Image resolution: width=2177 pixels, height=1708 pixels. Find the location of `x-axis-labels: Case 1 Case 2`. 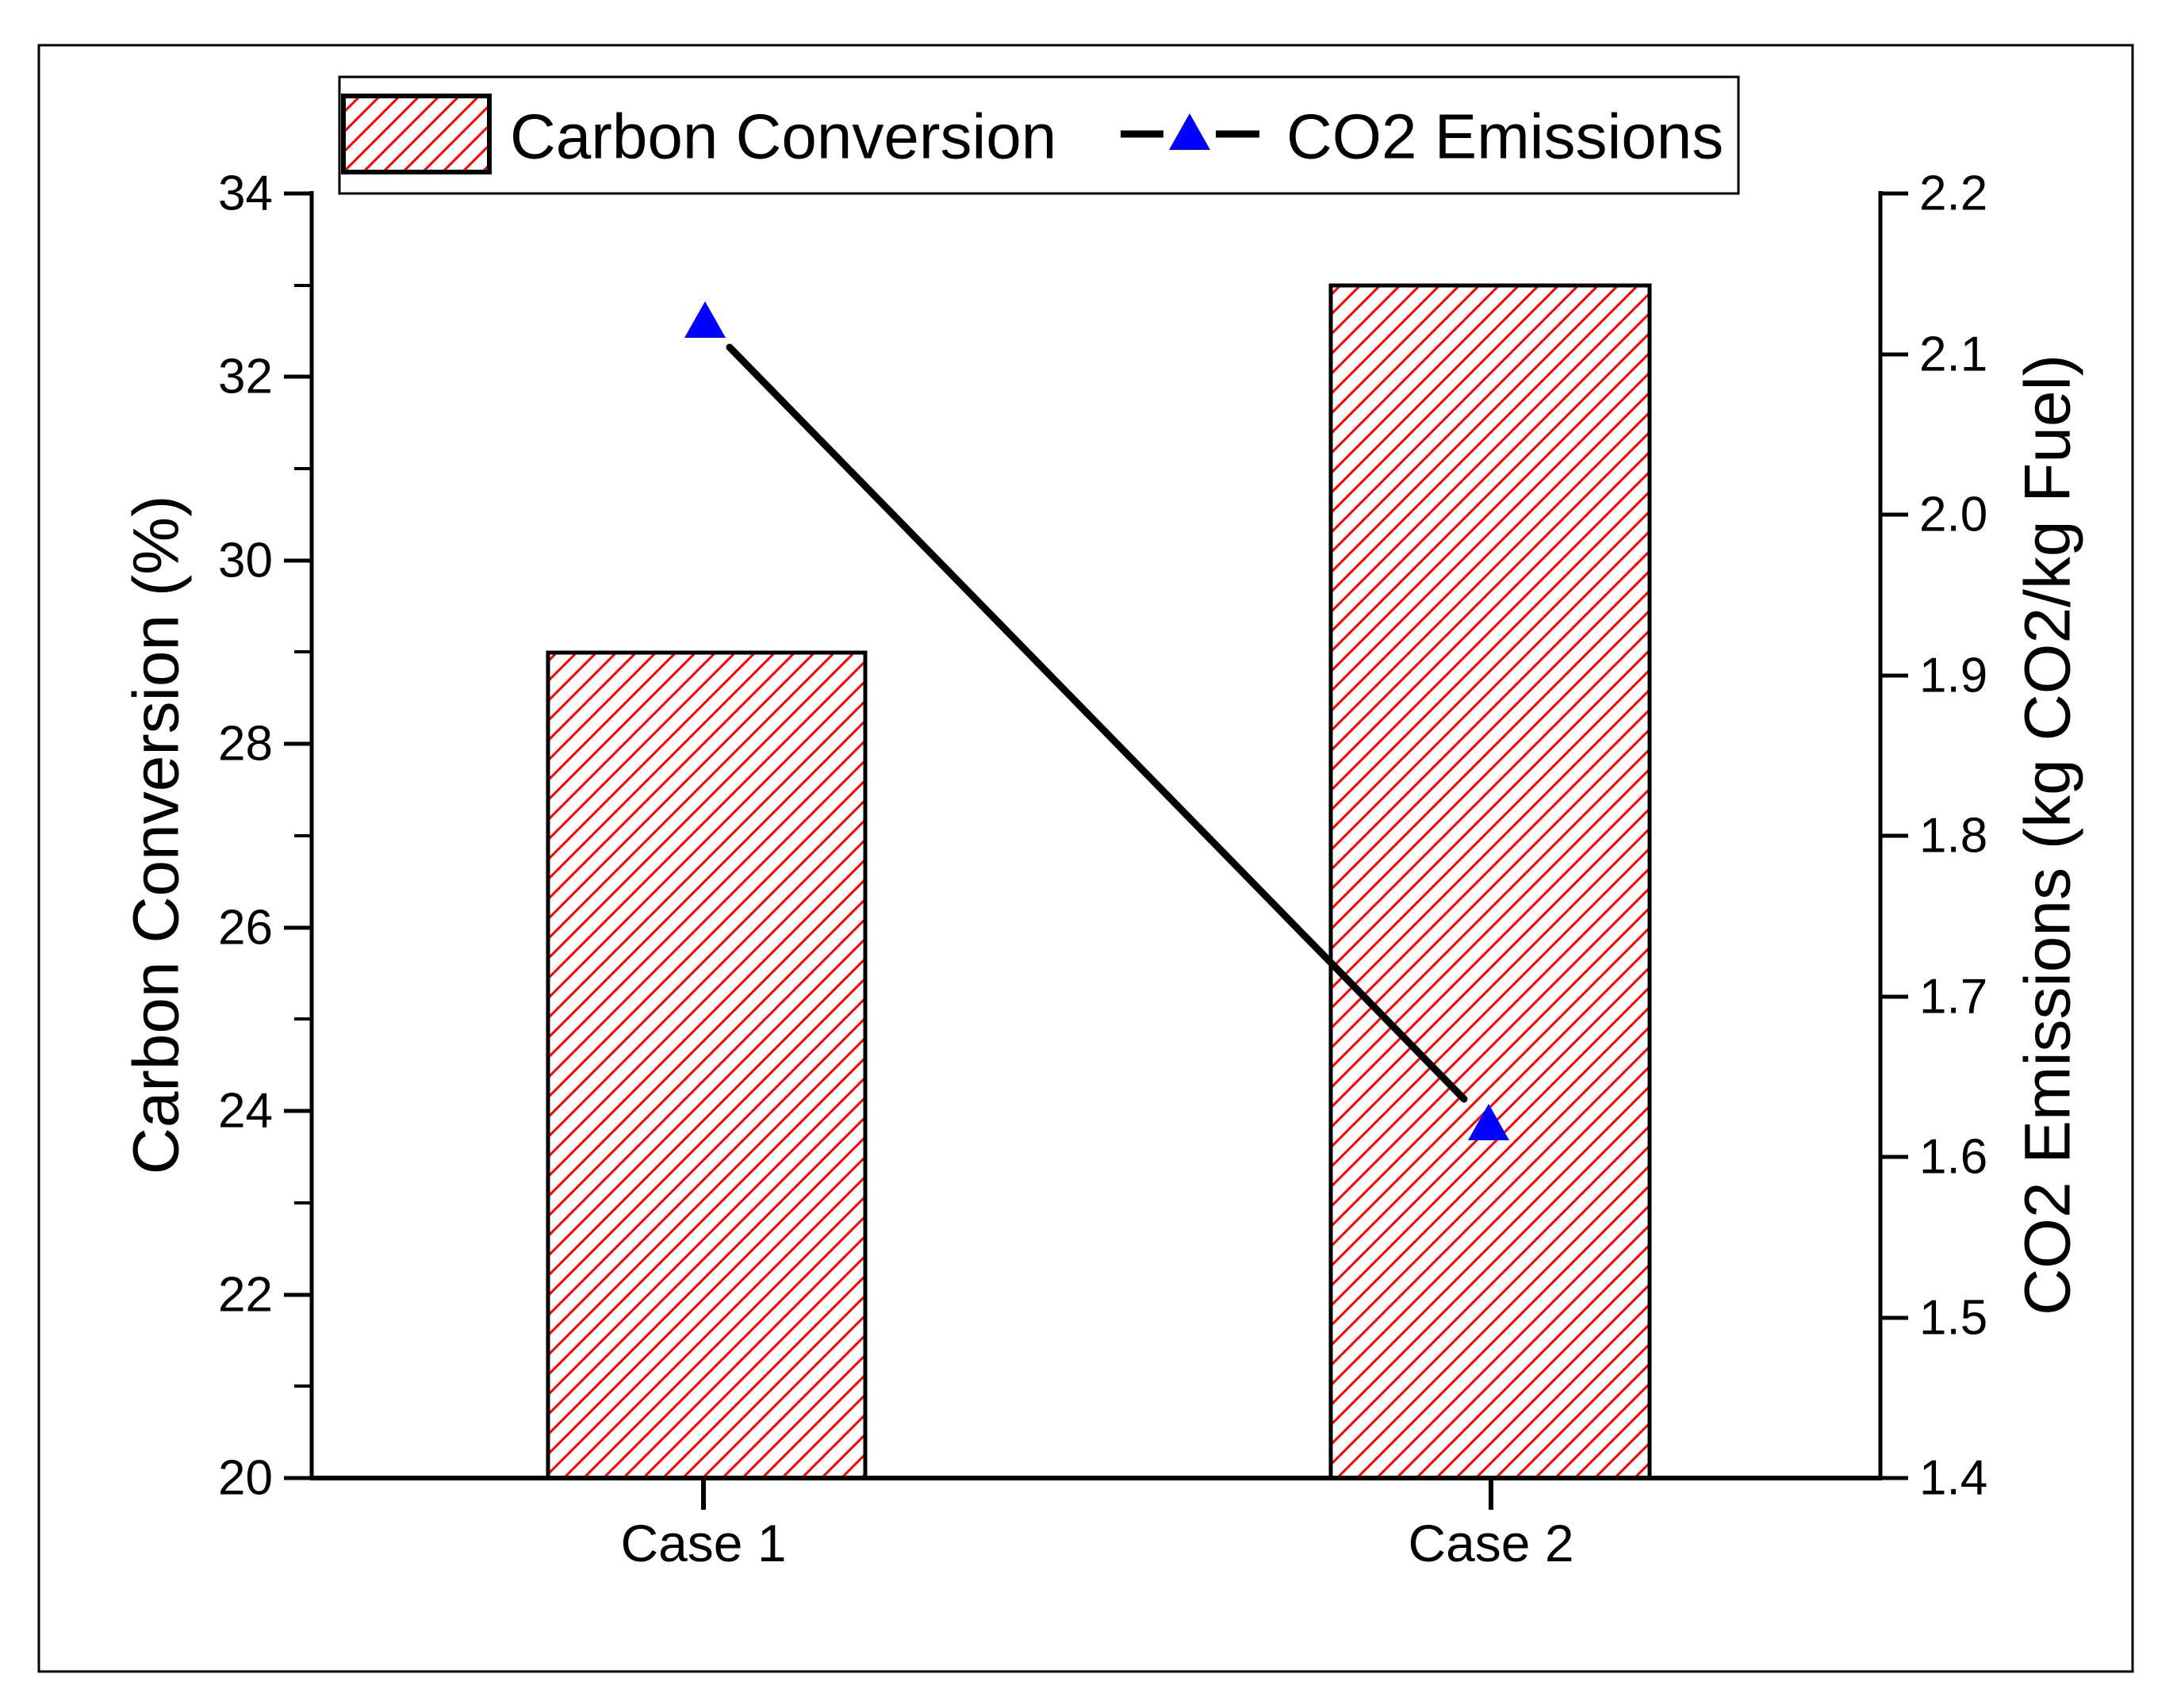

x-axis-labels: Case 1 Case 2 is located at coordinates (1096, 1543).